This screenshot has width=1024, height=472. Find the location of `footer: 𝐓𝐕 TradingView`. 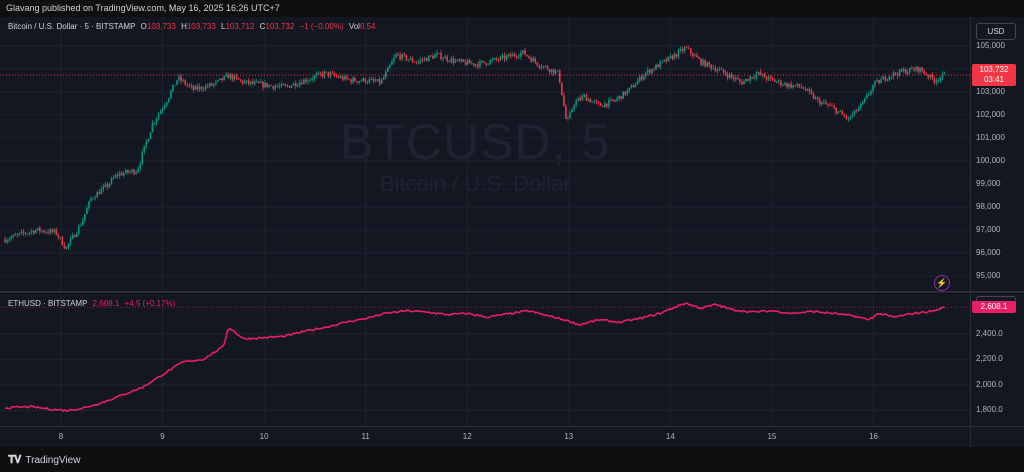

footer: 𝐓𝐕 TradingView is located at coordinates (512, 460).